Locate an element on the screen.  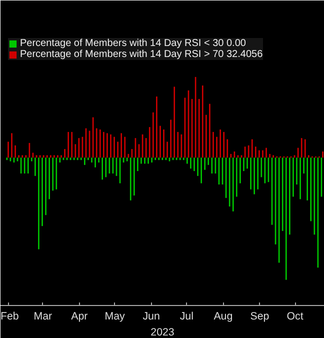
x-tick-label: Jun is located at coordinates (151, 316).